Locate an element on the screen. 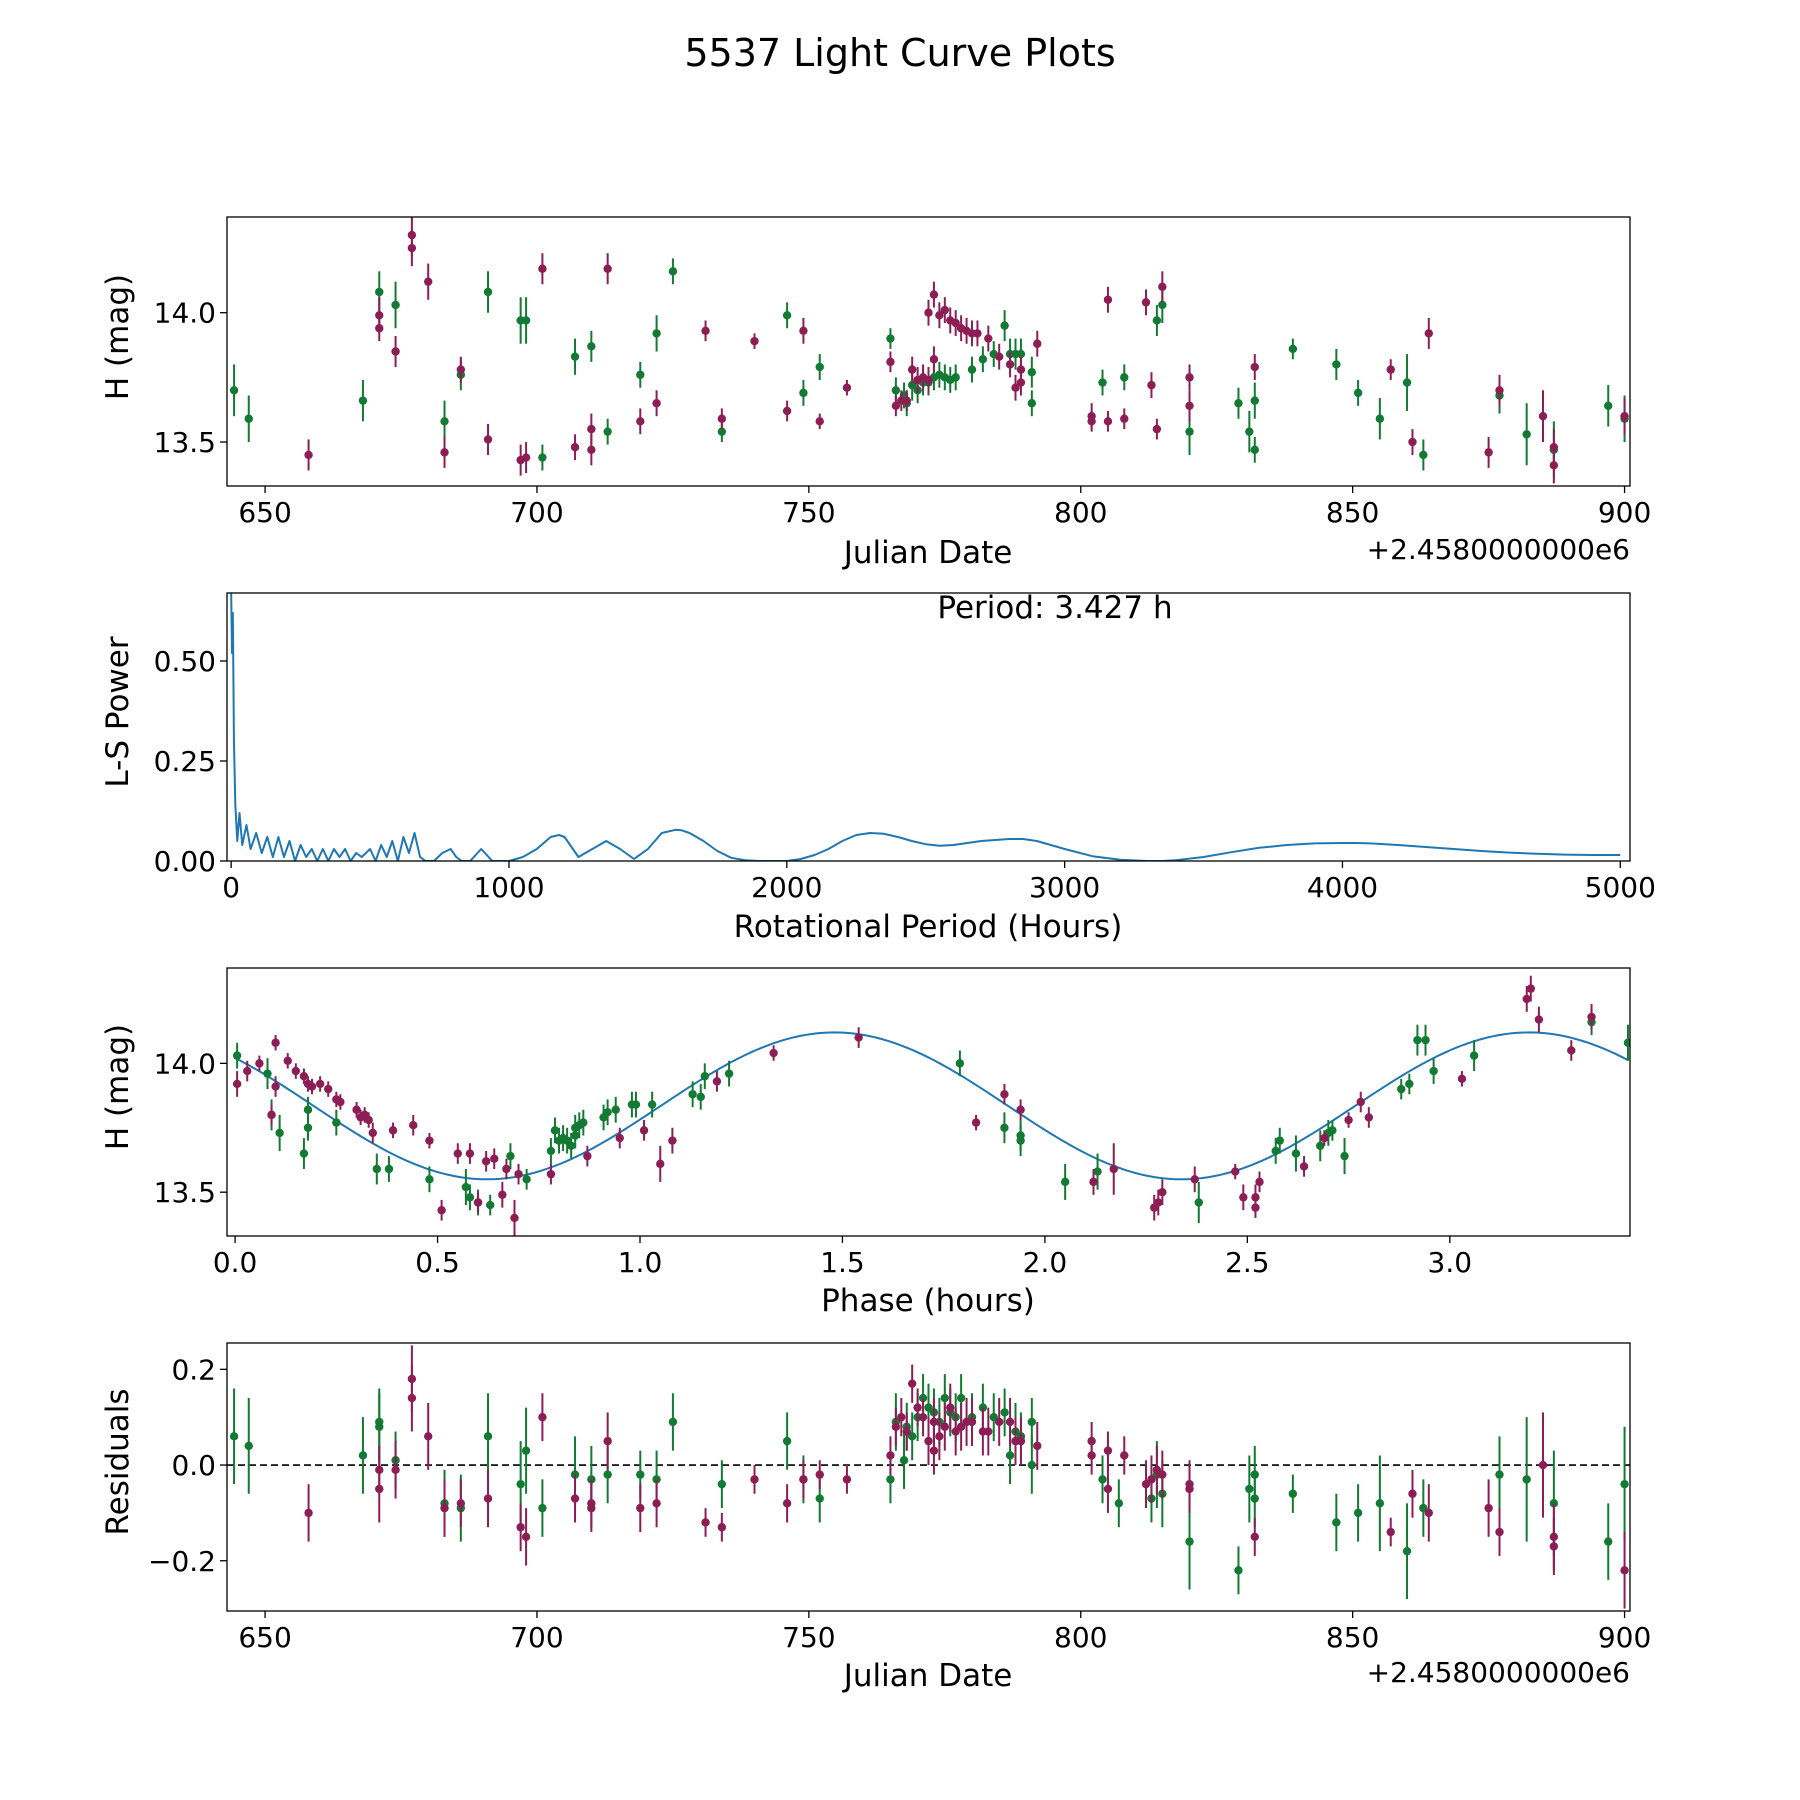  periodogram-ylabel: L-S Power is located at coordinates (118, 711).